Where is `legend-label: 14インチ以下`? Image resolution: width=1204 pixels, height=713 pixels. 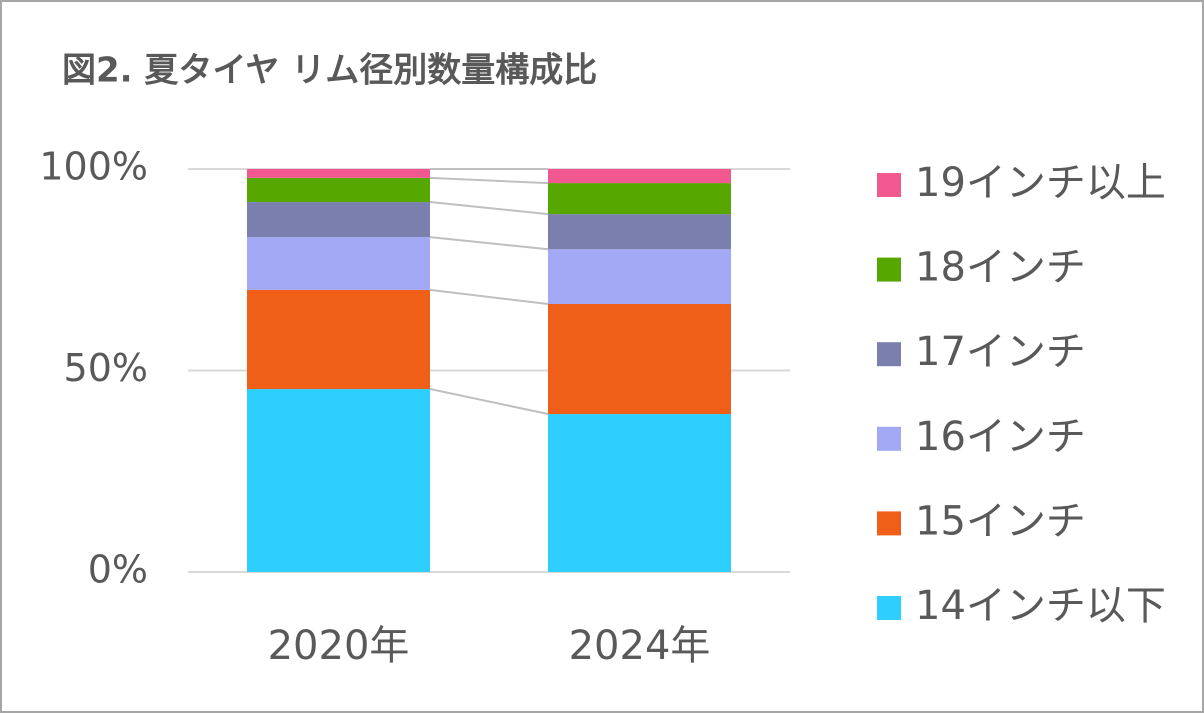
legend-label: 14インチ以下 is located at coordinates (1040, 606).